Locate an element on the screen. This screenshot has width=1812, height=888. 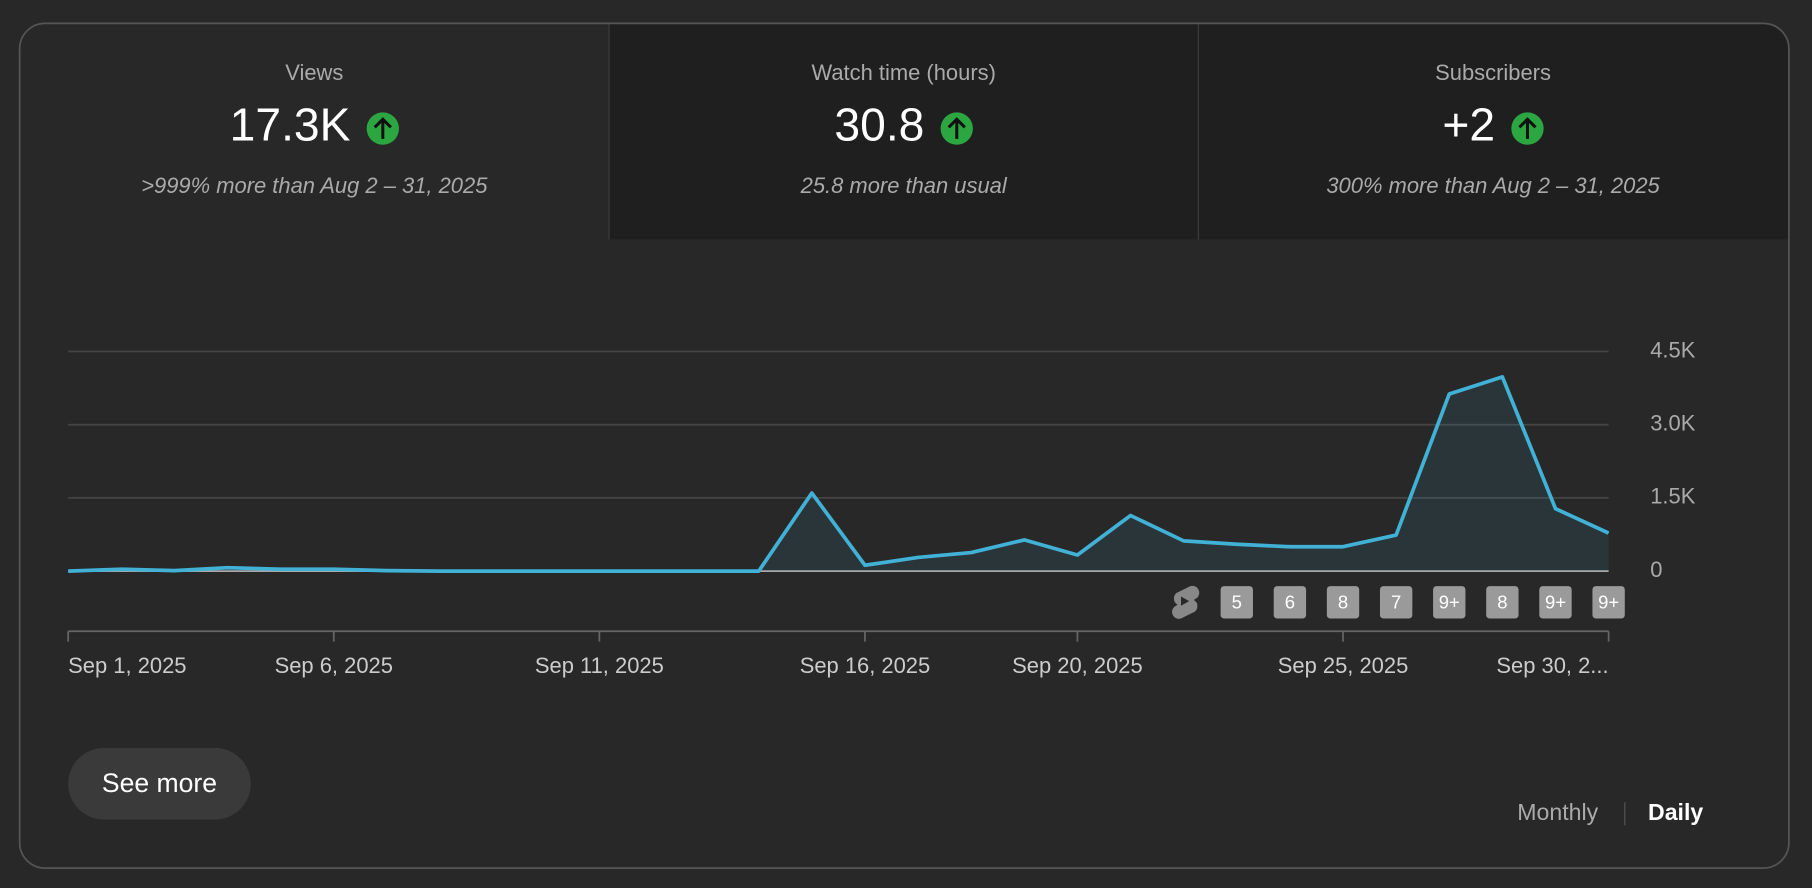
metric-comparison: 300% more than Aug 2 – 31, 2025 is located at coordinates (1493, 185).